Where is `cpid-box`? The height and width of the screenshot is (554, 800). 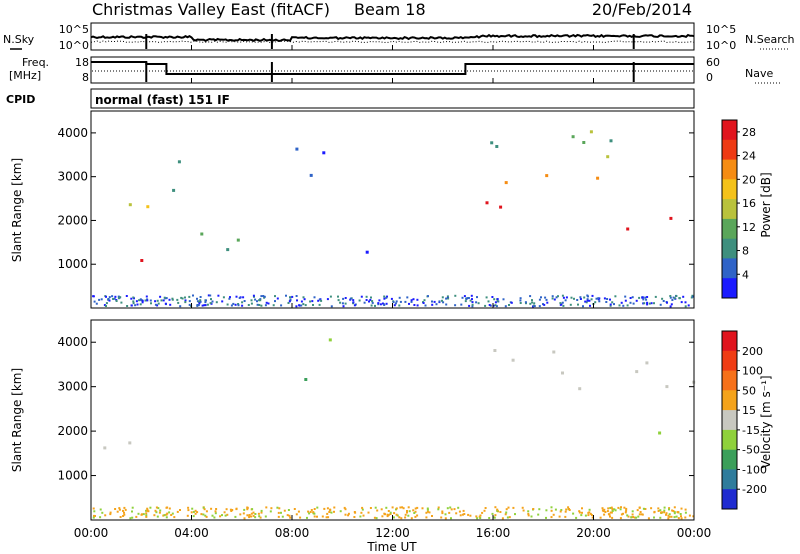 cpid-box is located at coordinates (392, 98).